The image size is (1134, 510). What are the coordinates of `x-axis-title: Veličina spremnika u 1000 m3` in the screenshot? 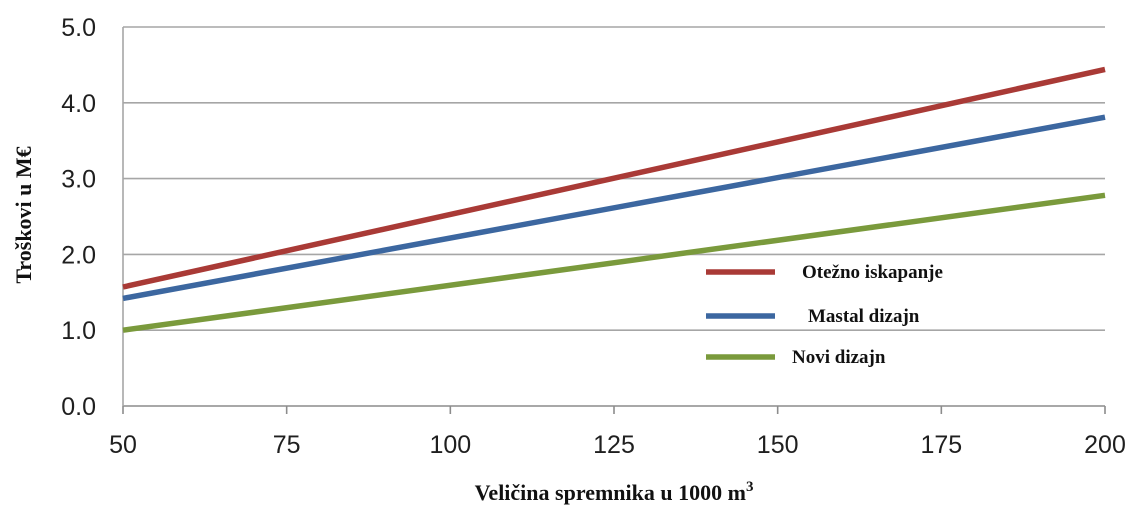 It's located at (614, 492).